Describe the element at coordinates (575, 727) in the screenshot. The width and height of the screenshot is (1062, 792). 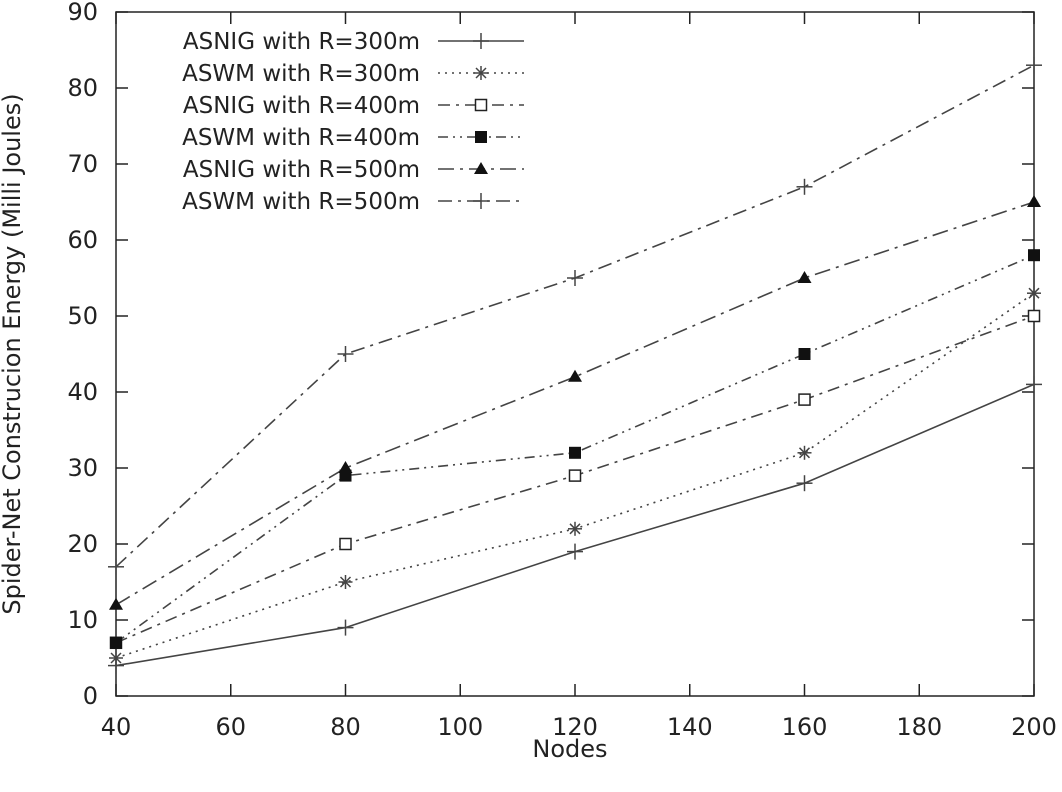
I see `x-tick-label: 120` at that location.